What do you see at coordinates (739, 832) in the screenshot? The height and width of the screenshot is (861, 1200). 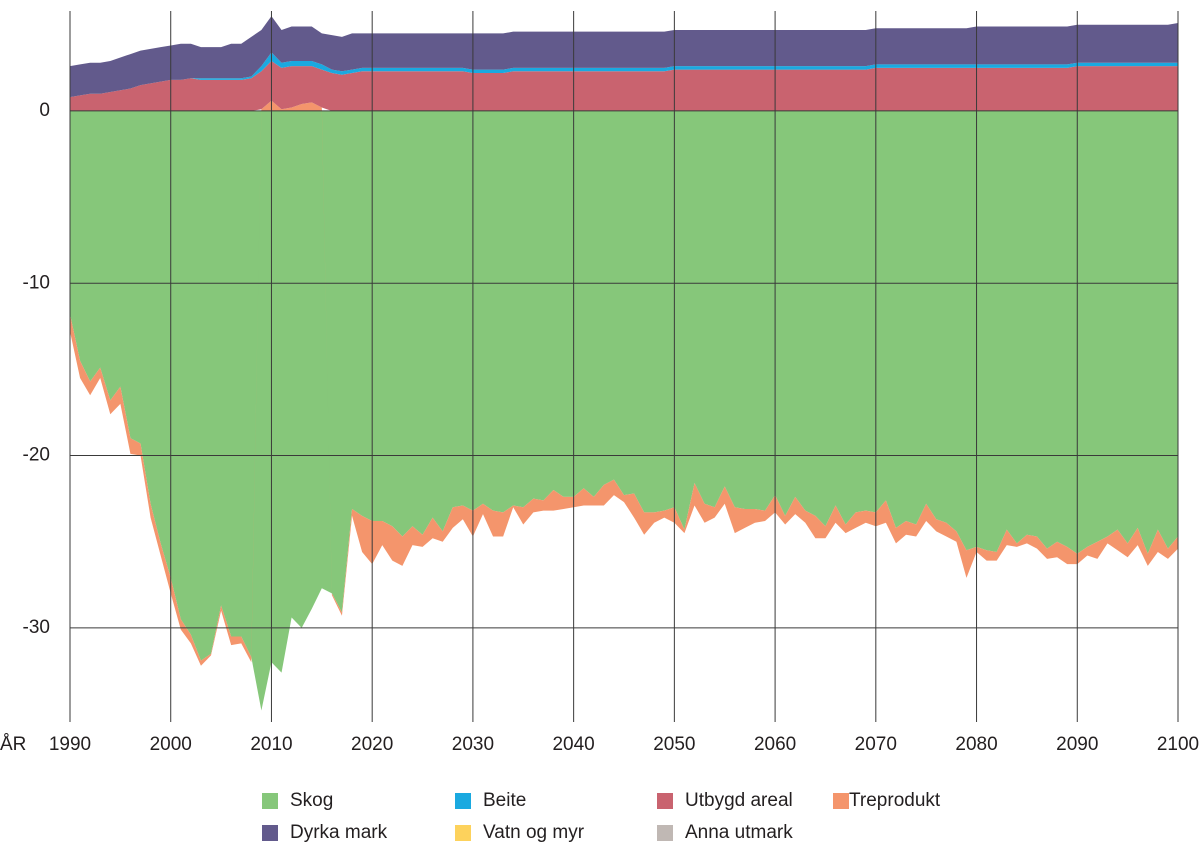 I see `legend-label: Anna utmark` at bounding box center [739, 832].